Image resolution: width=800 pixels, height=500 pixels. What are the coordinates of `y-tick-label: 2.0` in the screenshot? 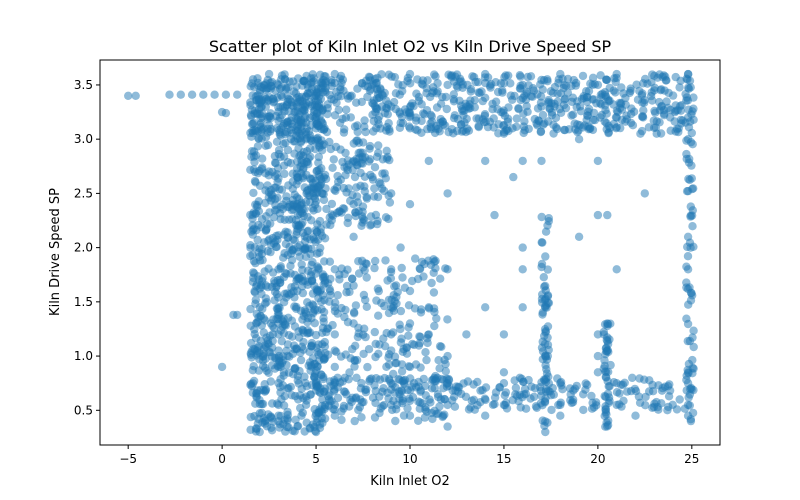 It's located at (83, 248).